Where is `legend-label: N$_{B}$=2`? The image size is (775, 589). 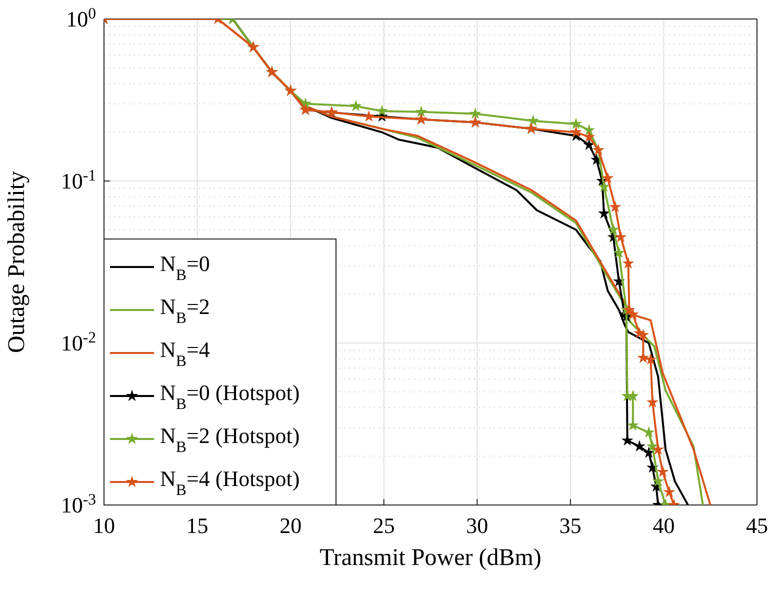 legend-label: N$_{B}$=2 is located at coordinates (185, 310).